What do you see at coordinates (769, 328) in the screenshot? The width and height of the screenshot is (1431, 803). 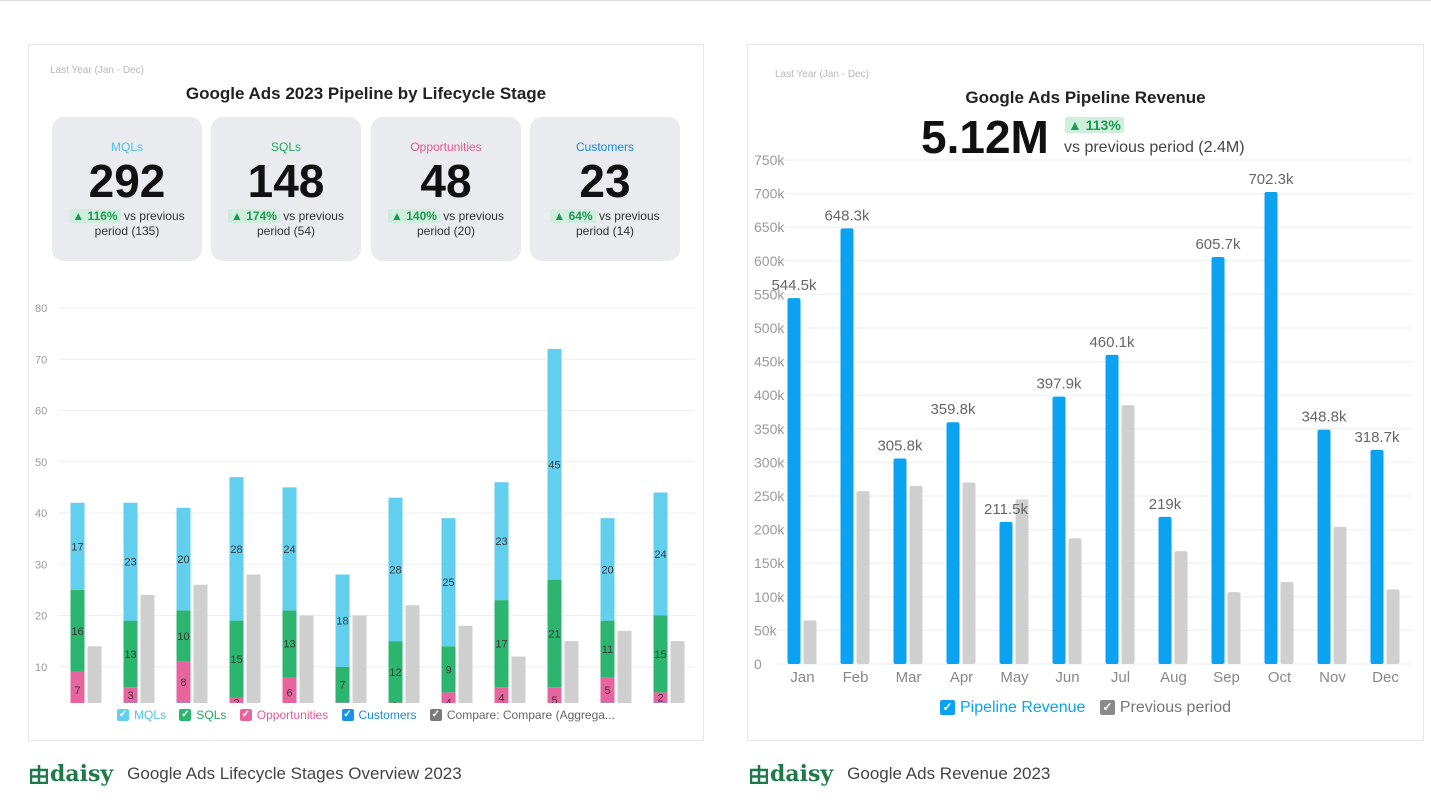 I see `y-tick-label: 500k` at bounding box center [769, 328].